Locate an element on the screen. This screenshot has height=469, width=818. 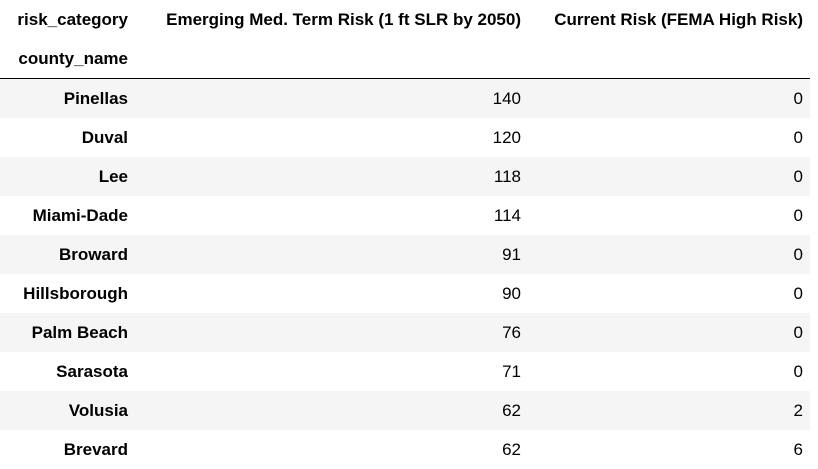
row-index-county: Sarasota is located at coordinates (67, 371).